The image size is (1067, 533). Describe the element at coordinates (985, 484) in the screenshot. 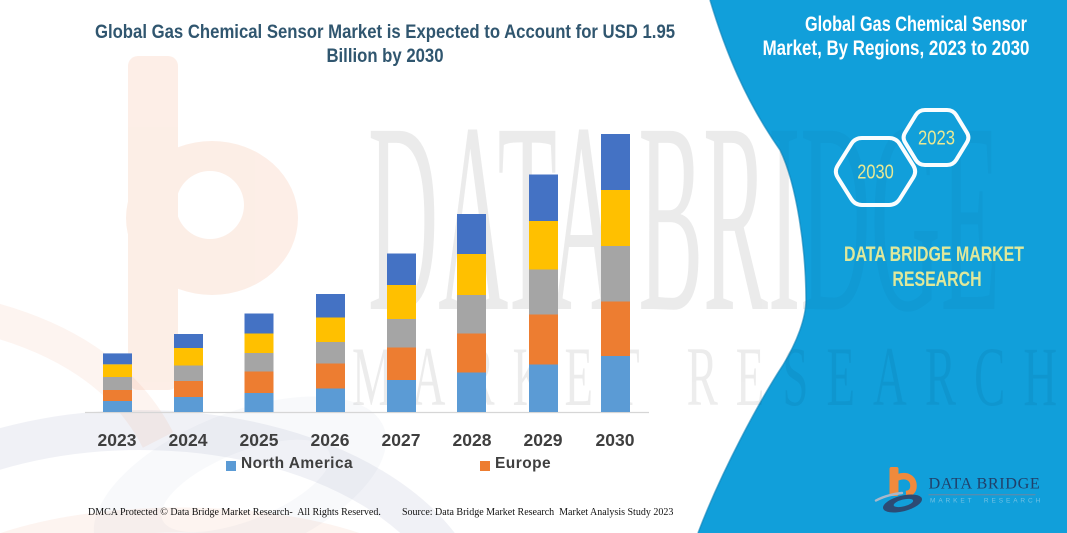

I see `svg-text: DATA BRIDGE` at that location.